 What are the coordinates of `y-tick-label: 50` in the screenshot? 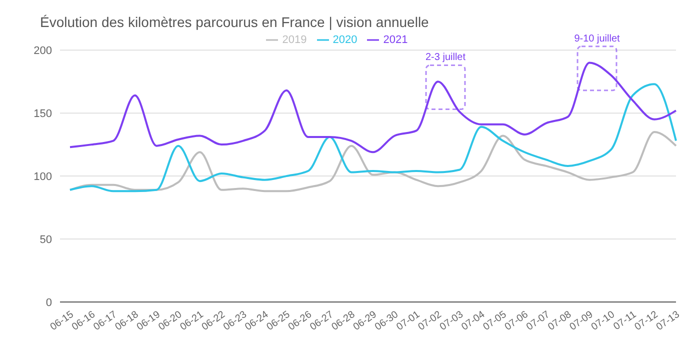 It's located at (46, 240).